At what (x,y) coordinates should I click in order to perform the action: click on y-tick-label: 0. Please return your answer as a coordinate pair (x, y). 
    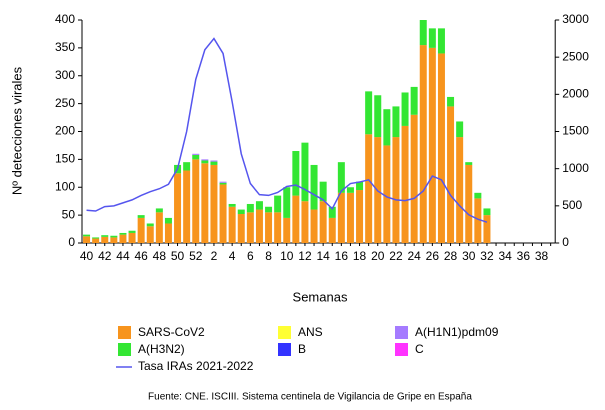
    Looking at the image, I should click on (71, 242).